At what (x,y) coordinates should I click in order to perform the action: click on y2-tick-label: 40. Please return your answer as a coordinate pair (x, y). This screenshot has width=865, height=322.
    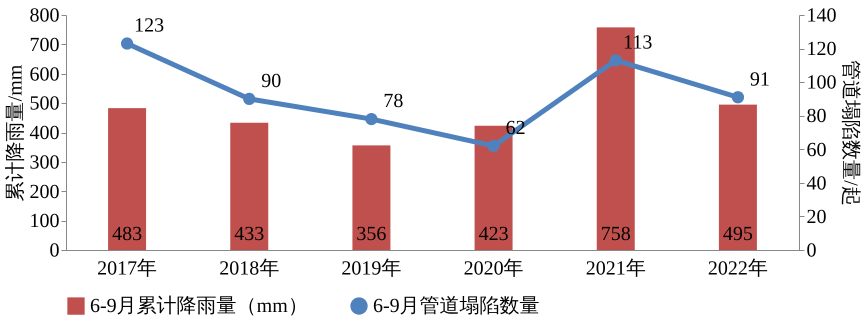
    Looking at the image, I should click on (816, 183).